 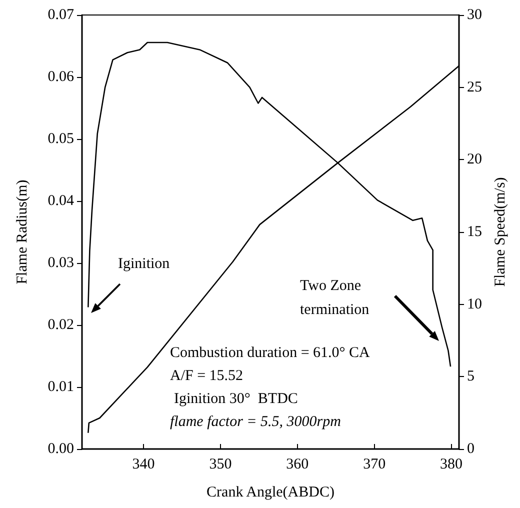 I want to click on y2-tick-label: 30, so click(x=474, y=15).